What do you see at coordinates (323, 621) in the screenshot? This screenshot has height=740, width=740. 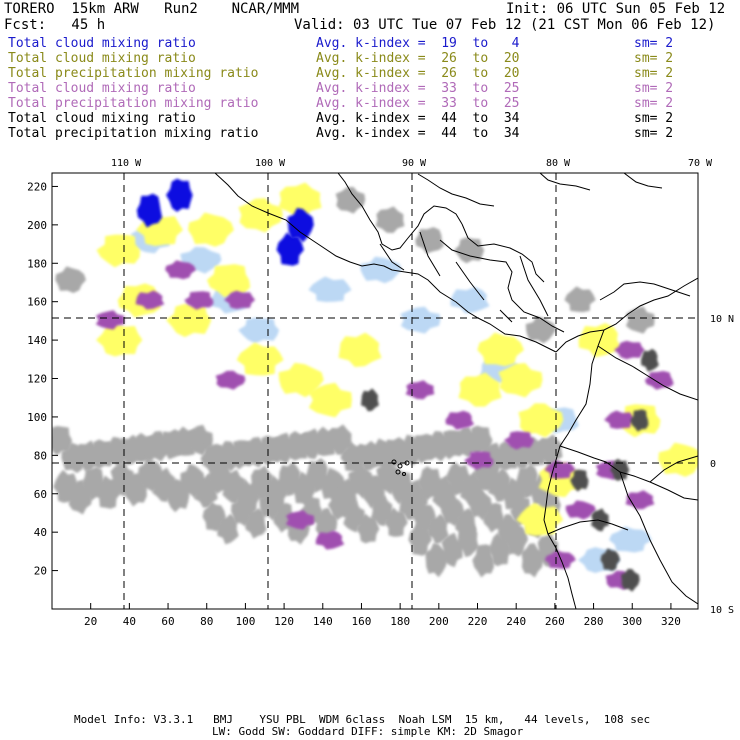 I see `x-tick-label: 140` at bounding box center [323, 621].